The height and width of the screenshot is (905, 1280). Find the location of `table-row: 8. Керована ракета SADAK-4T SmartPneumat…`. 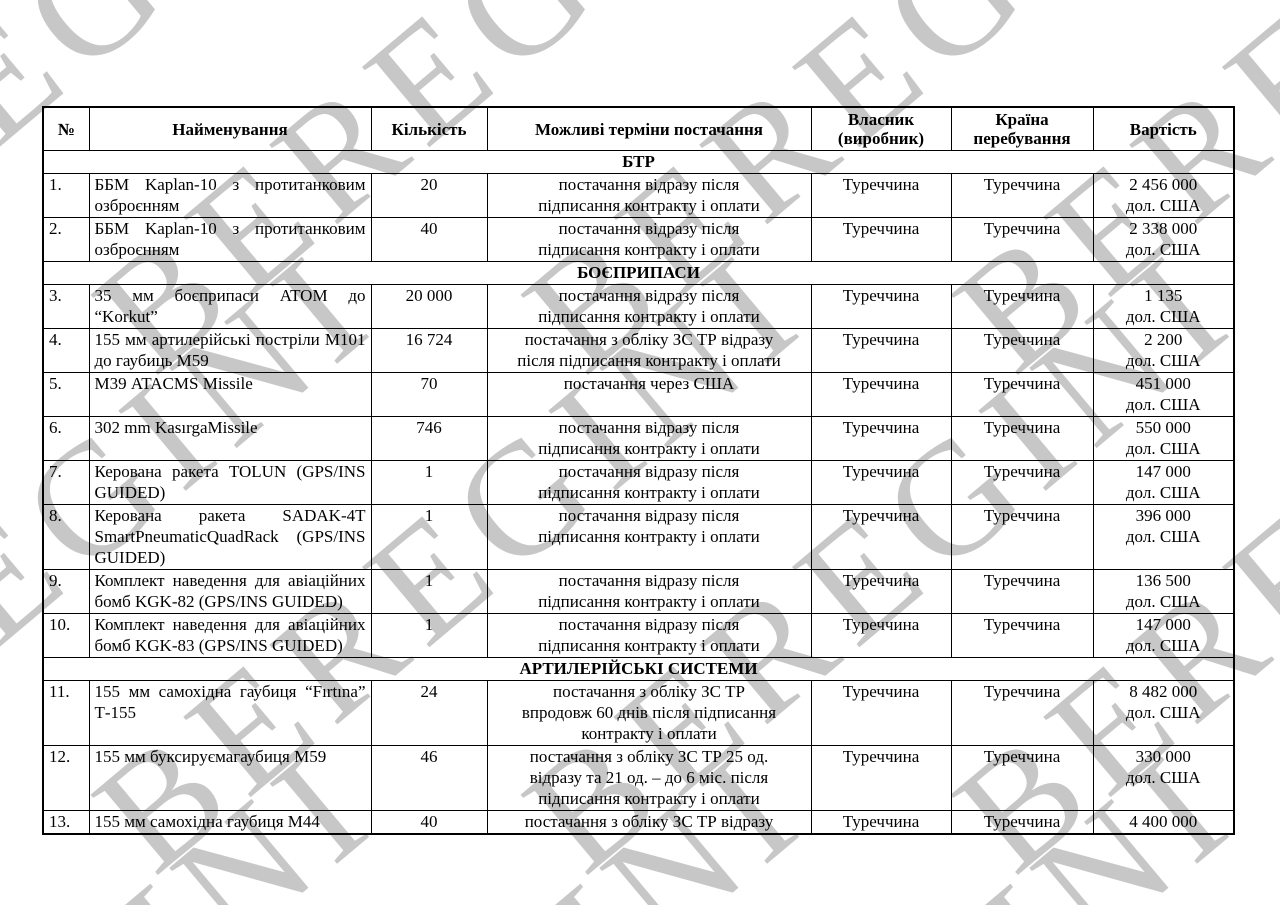

table-row: 8. Керована ракета SADAK-4T SmartPneumat… is located at coordinates (638, 537).